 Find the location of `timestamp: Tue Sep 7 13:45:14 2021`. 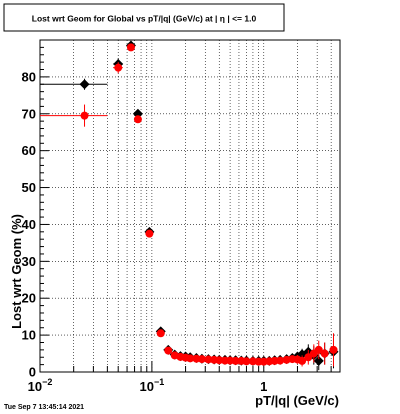

timestamp: Tue Sep 7 13:45:14 2021 is located at coordinates (44, 407).